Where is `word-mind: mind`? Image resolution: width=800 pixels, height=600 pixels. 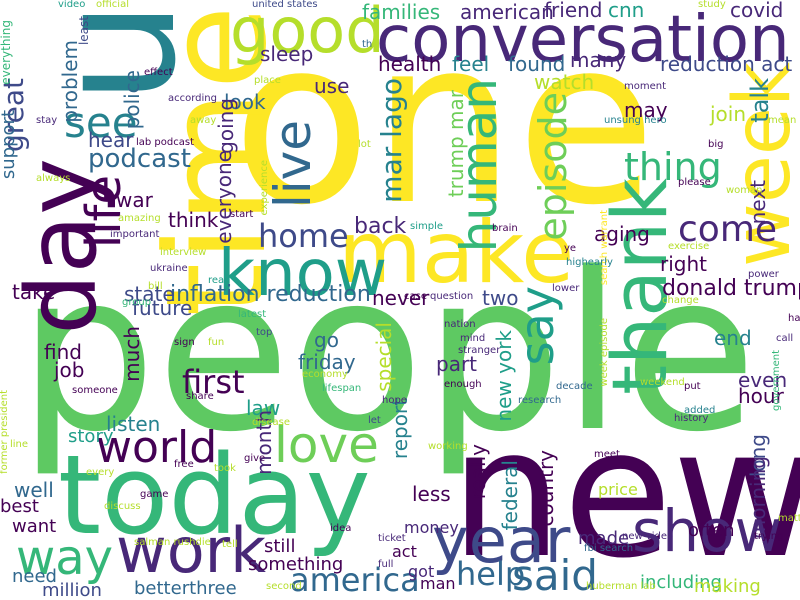 word-mind: mind is located at coordinates (473, 338).